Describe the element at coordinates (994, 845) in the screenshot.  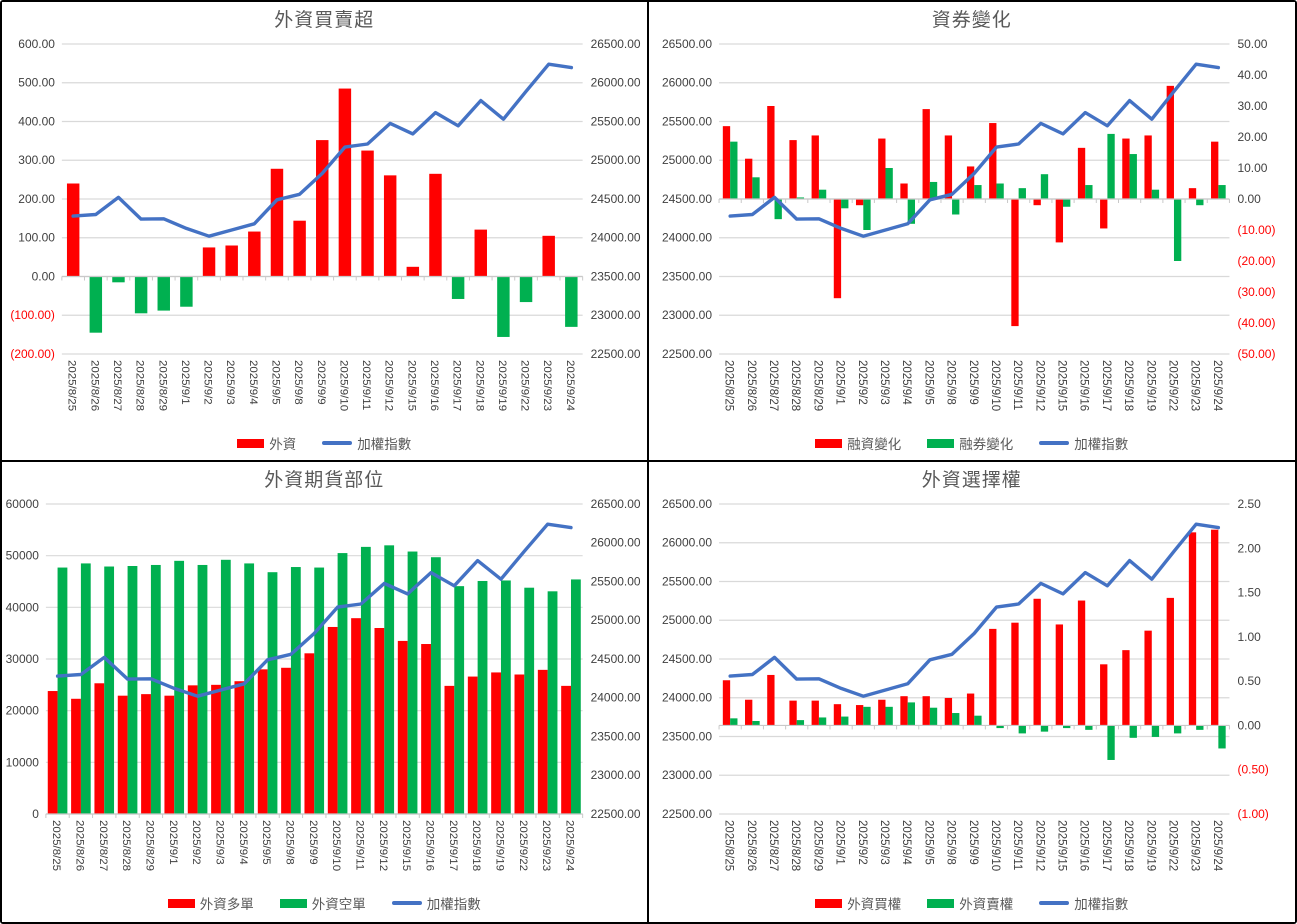
I see `x-axis-date-label: 2025/9/10` at that location.